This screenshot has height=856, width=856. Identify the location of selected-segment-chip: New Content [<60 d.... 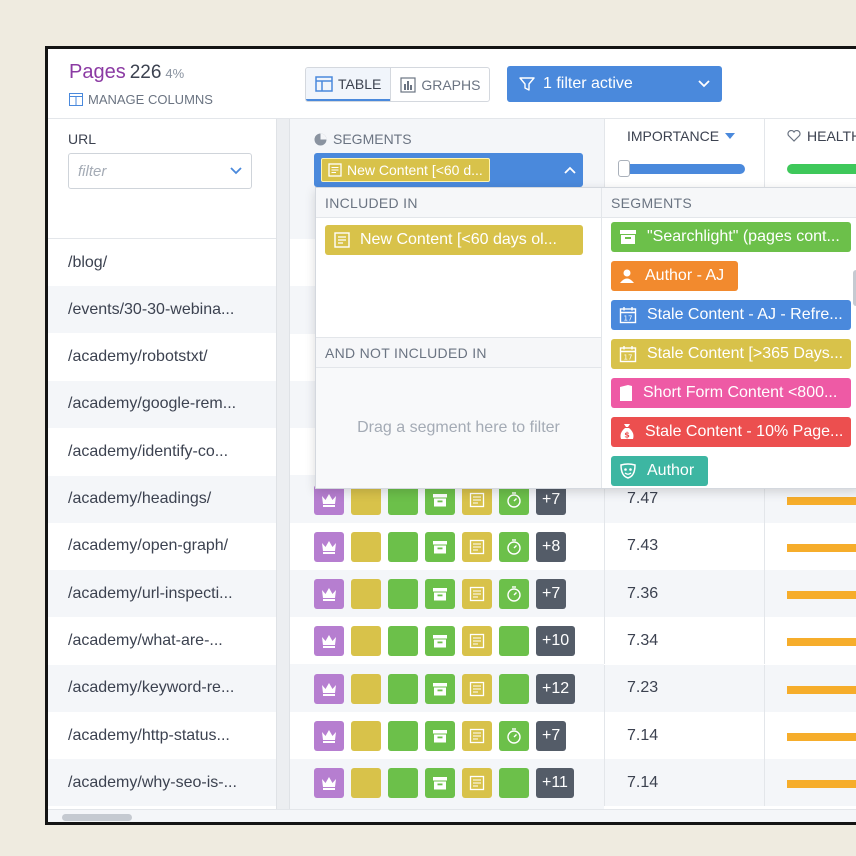
(405, 170).